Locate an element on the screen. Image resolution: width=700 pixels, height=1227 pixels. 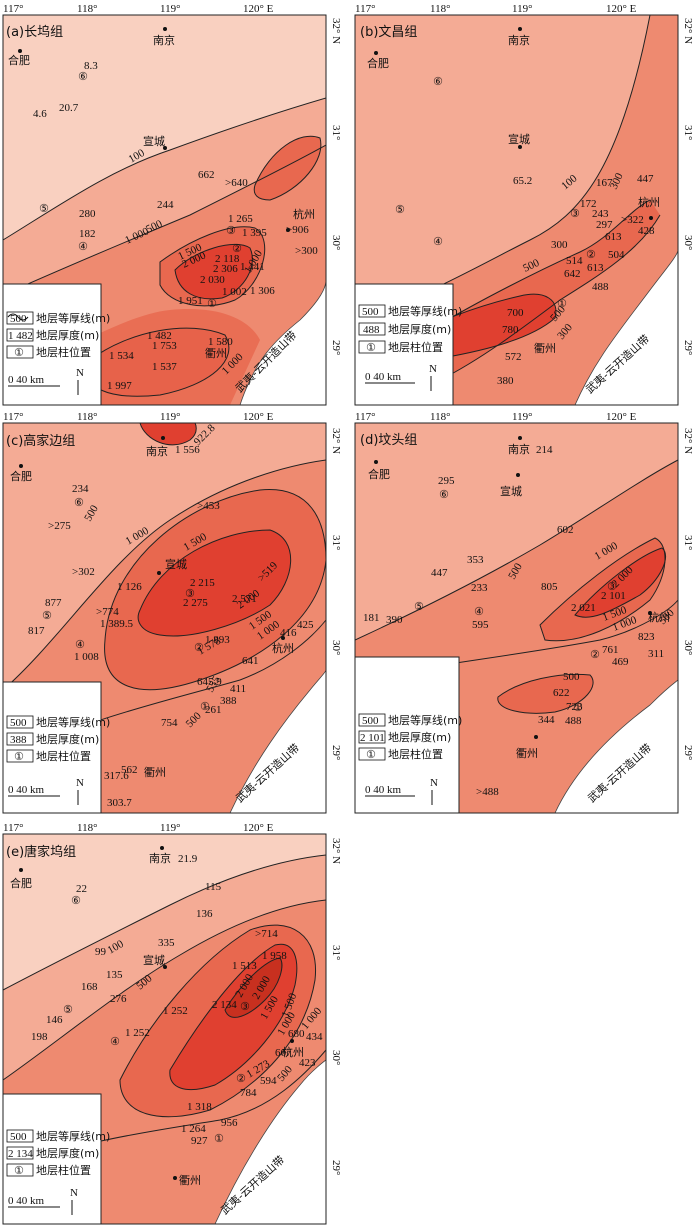
value: 1 002 is located at coordinates (234, 292).